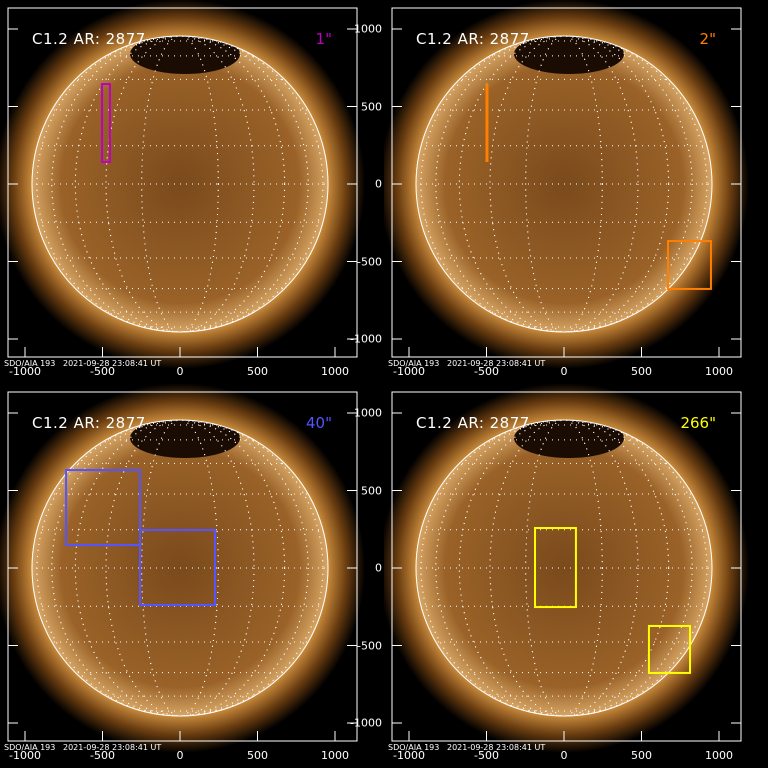 This screenshot has width=768, height=768. Describe the element at coordinates (707, 39) in the screenshot. I see `cadence-label: 2"` at that location.